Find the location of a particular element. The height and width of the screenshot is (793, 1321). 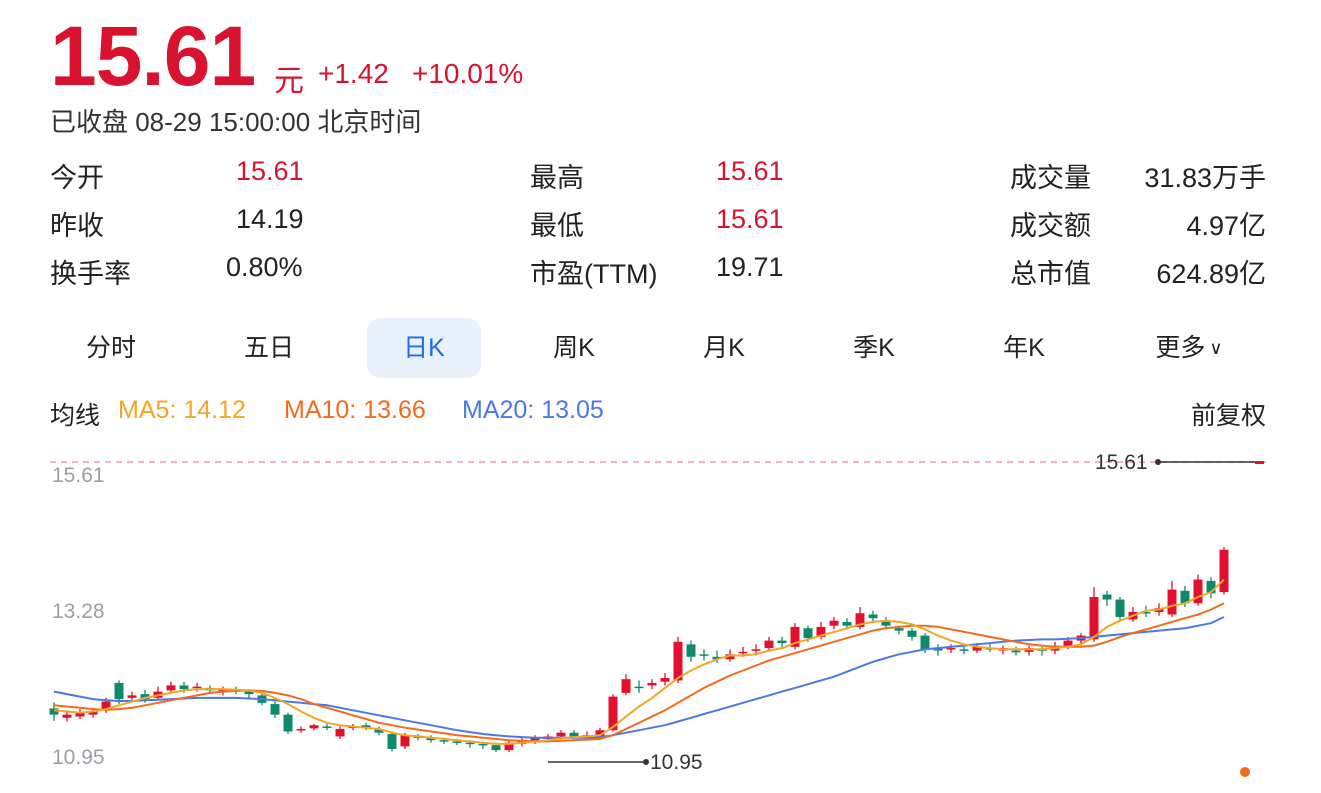

tab-daily-k: 日K is located at coordinates (424, 348).